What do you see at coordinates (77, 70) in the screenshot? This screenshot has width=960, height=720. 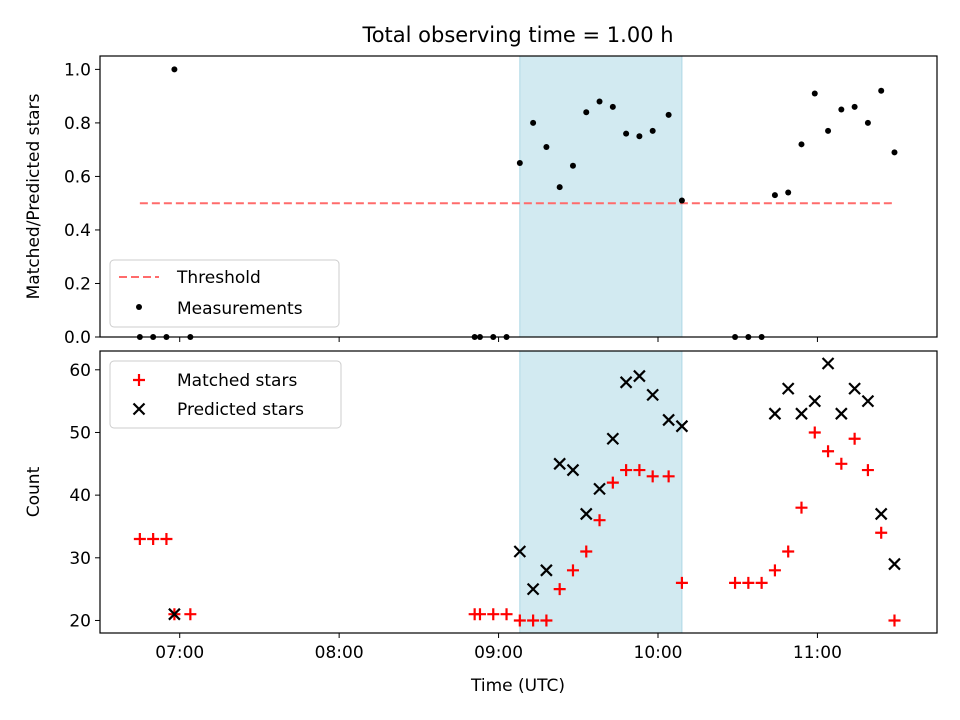 I see `y-tick-label: 1.0` at bounding box center [77, 70].